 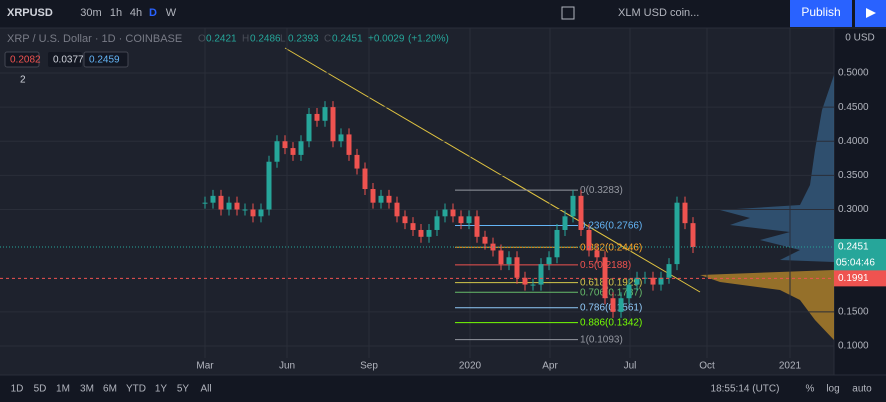 What do you see at coordinates (303, 39) in the screenshot?
I see `ohlc-value: 0.2393` at bounding box center [303, 39].